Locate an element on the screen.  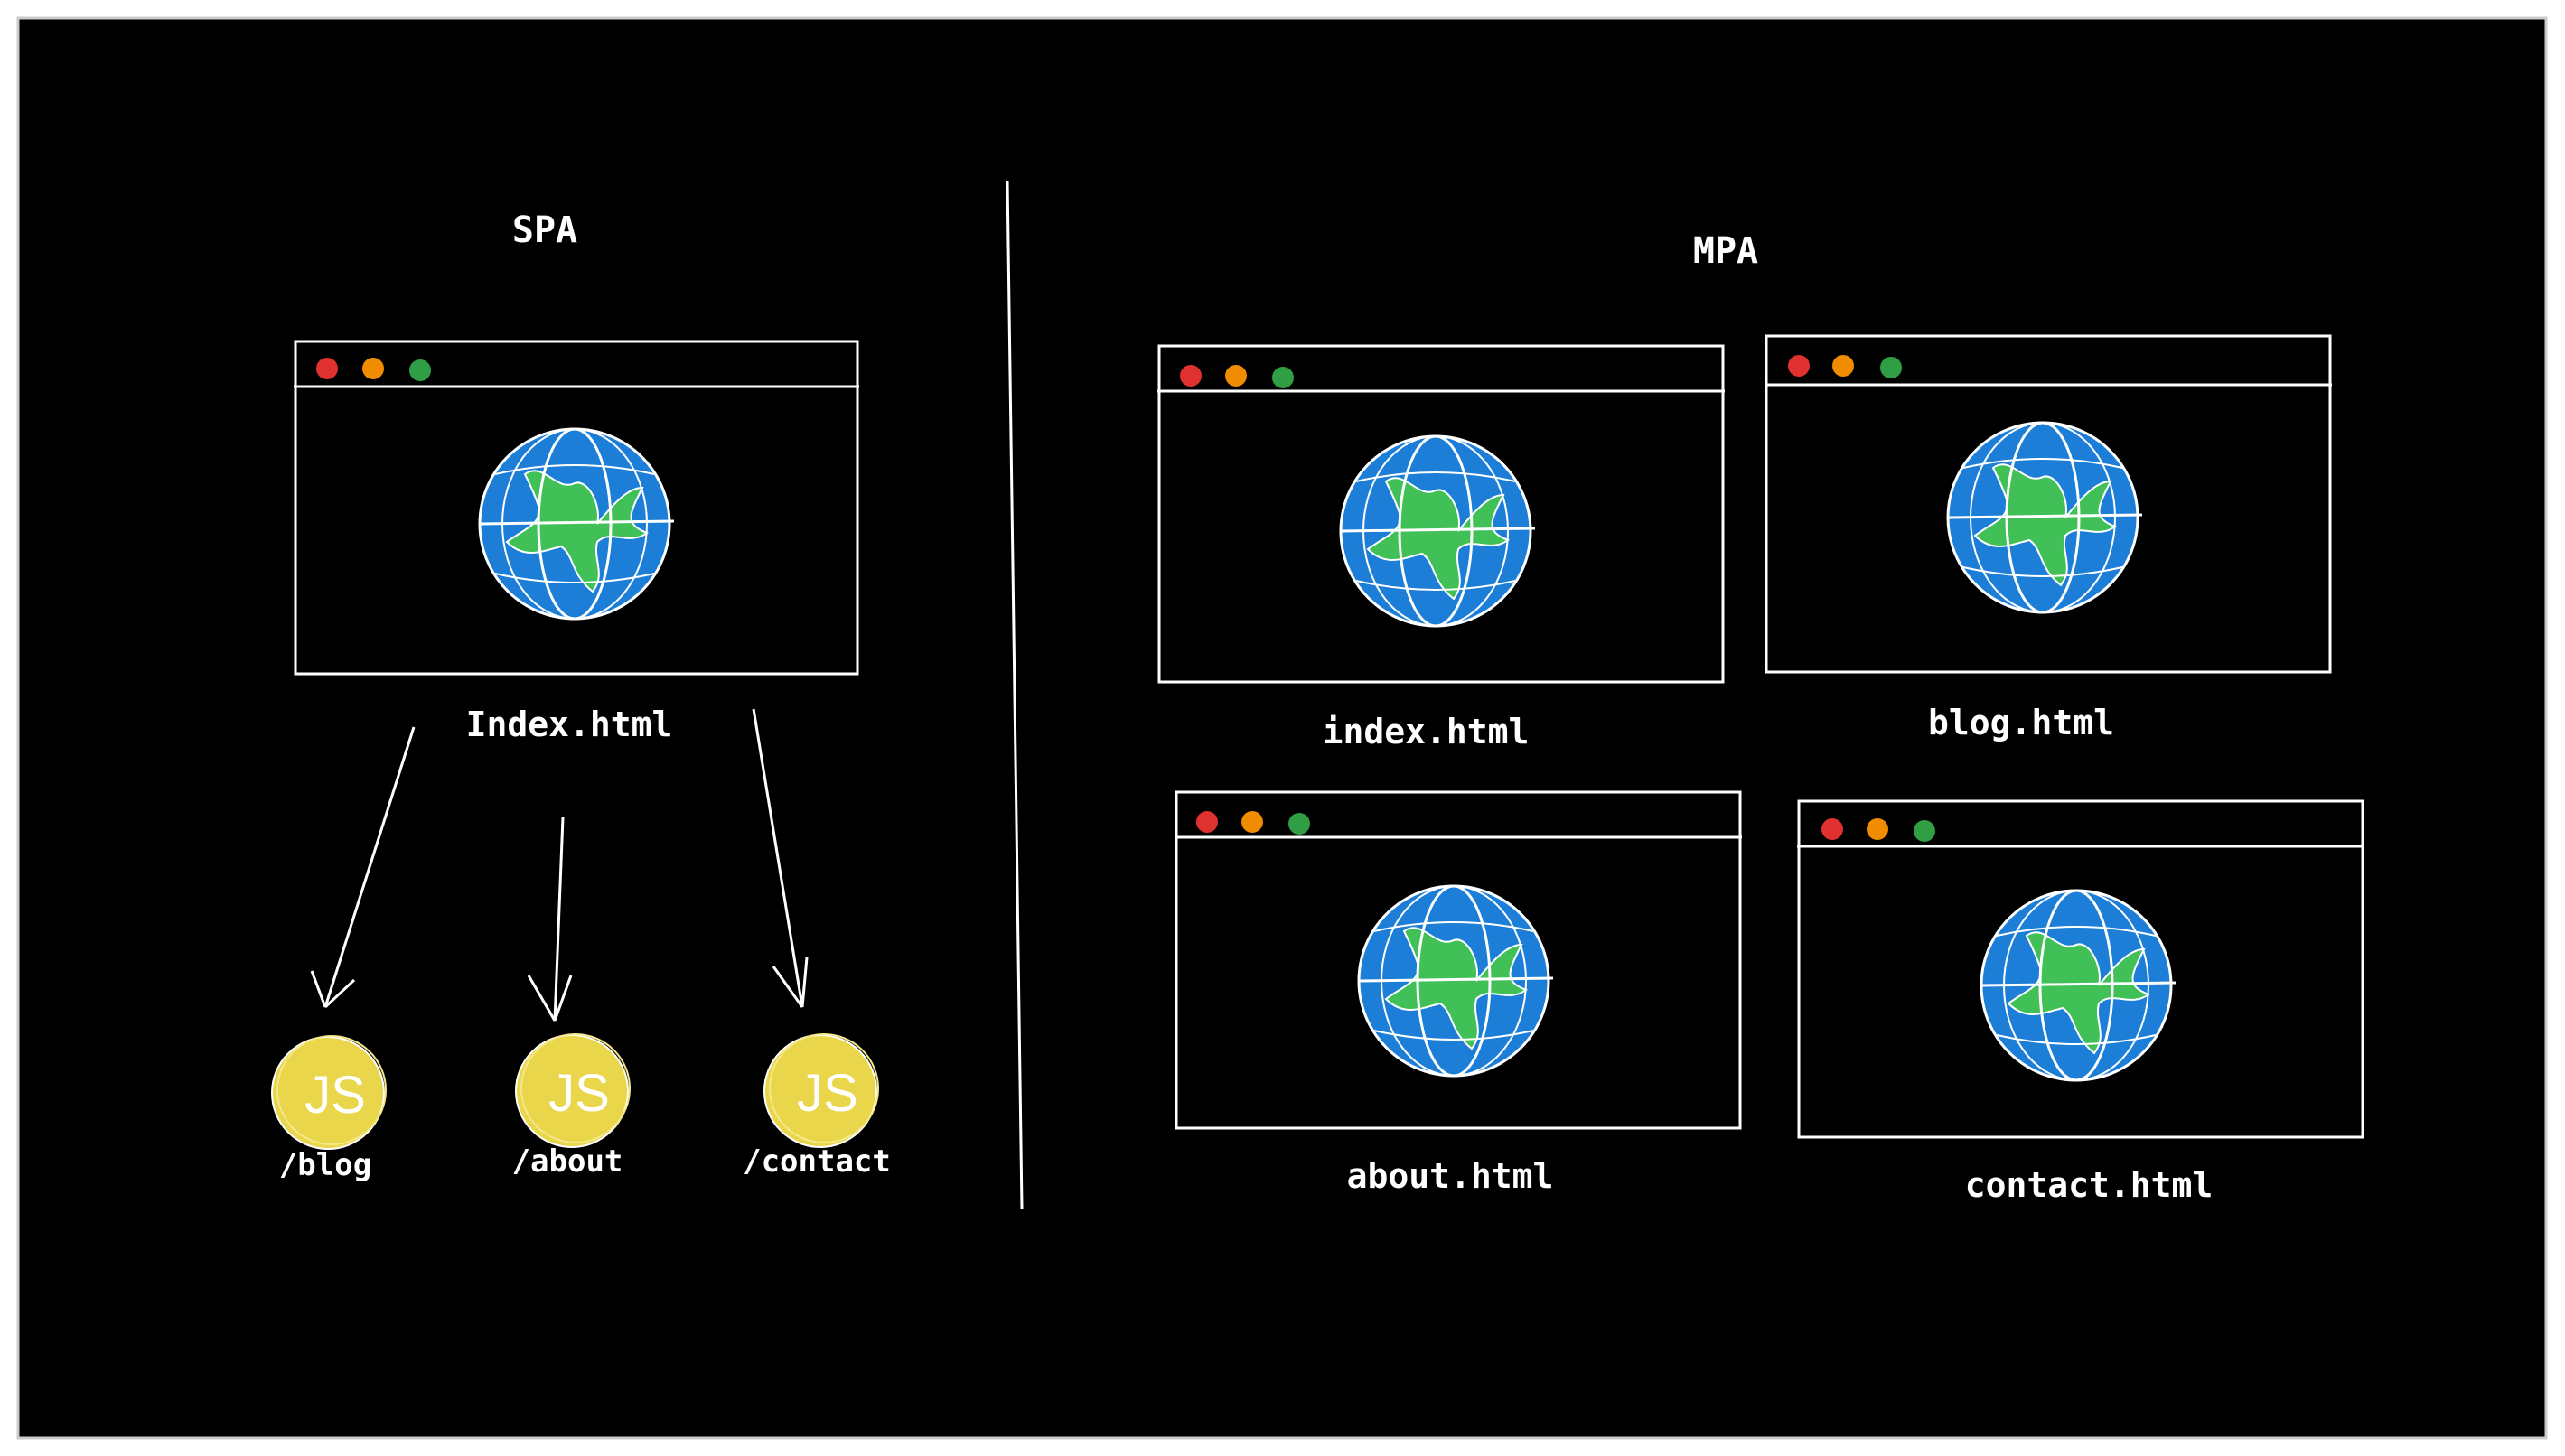
js-coin-about-icon: JS is located at coordinates (573, 1090).